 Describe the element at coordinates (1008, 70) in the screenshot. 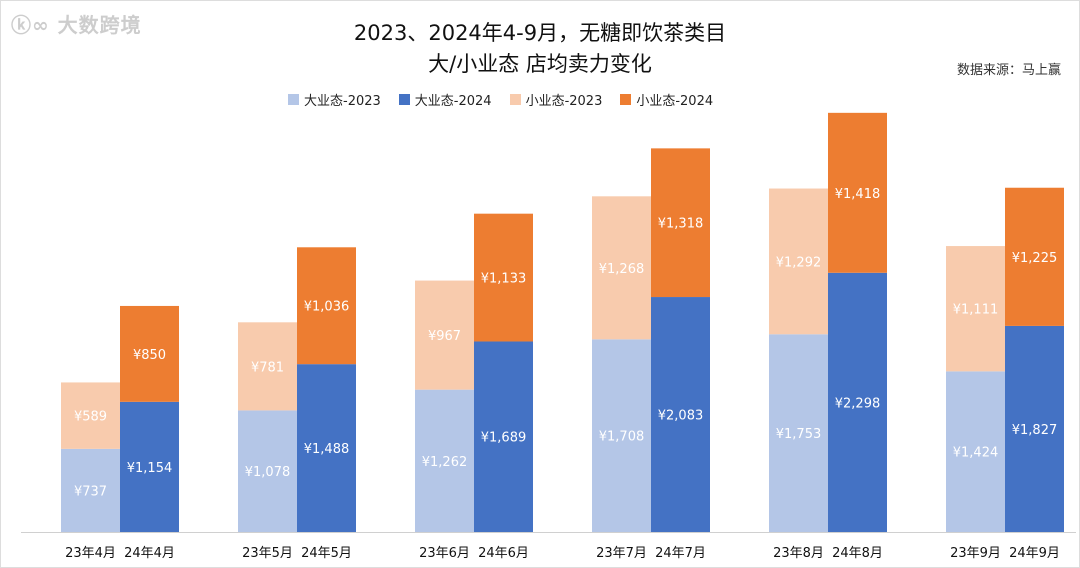

I see `data-source: 数据来源：马上赢` at that location.